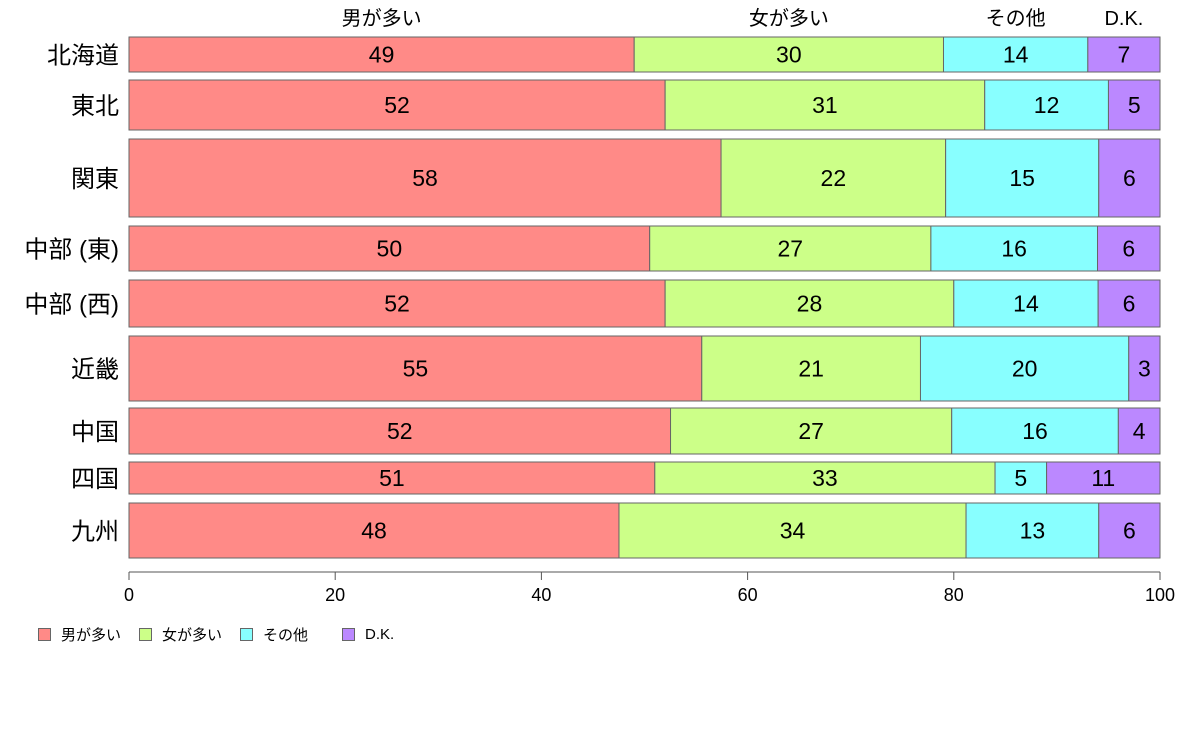  Describe the element at coordinates (954, 595) in the screenshot. I see `x-tick-label: 80` at that location.